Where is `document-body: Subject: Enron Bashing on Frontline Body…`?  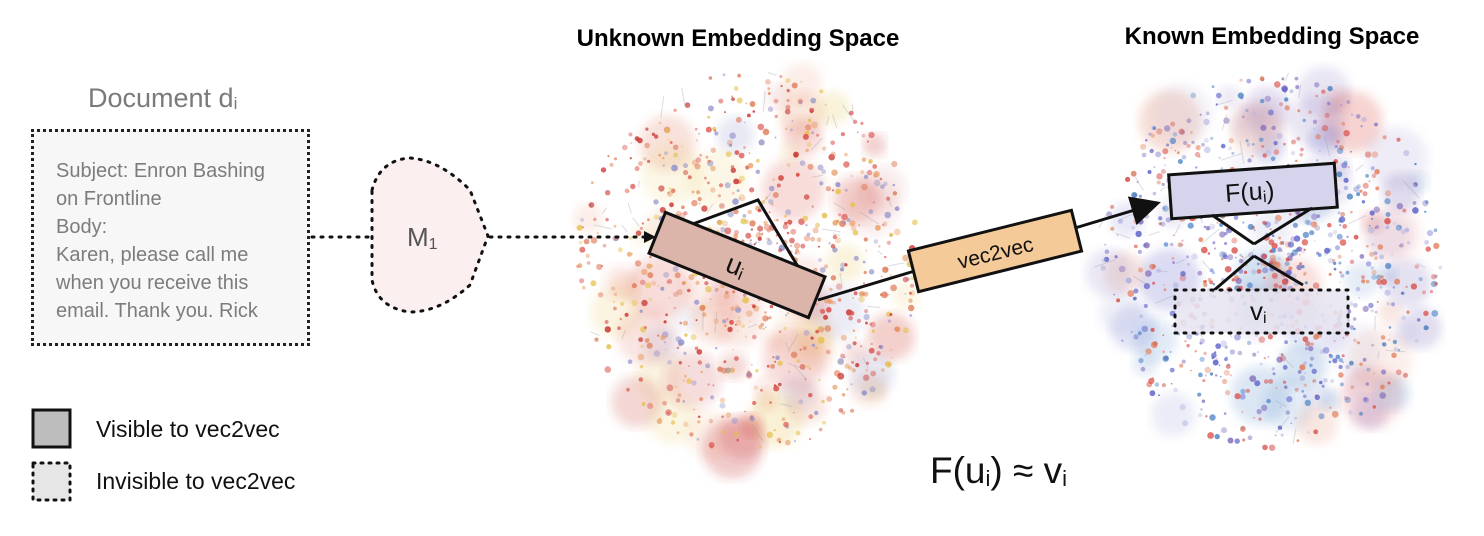
document-body: Subject: Enron Bashing on Frontline Body… is located at coordinates (160, 241).